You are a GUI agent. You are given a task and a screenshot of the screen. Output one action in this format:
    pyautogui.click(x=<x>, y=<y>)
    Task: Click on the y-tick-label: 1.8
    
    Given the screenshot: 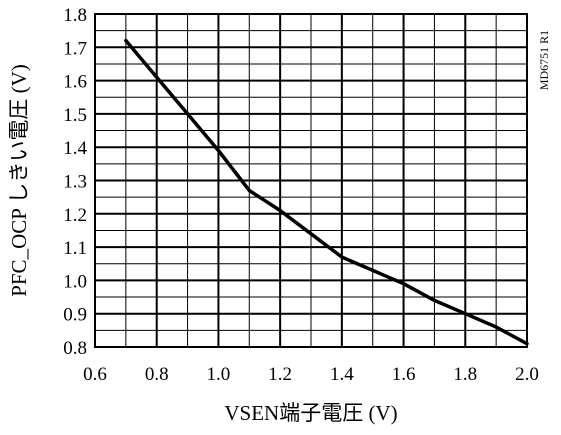 What is the action you would take?
    pyautogui.click(x=75, y=15)
    